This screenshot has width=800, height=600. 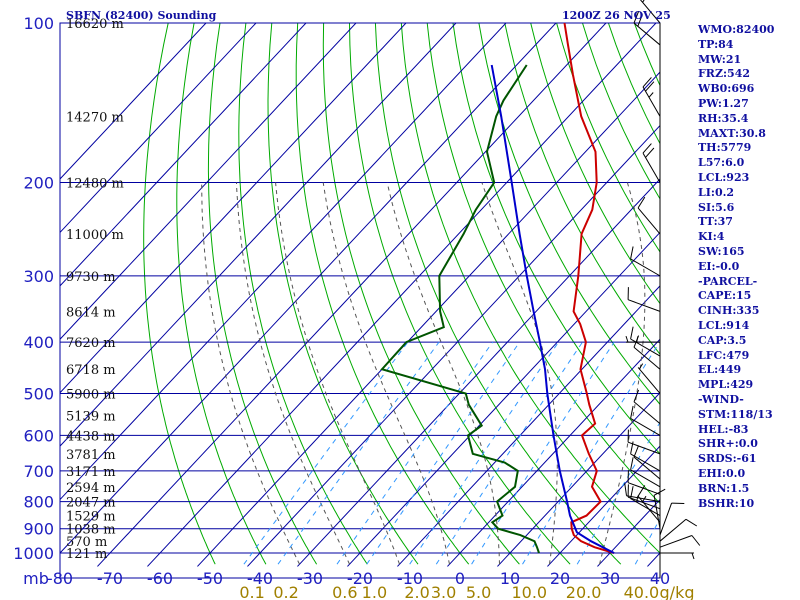 I want to click on index-item: SW:165, so click(x=721, y=251).